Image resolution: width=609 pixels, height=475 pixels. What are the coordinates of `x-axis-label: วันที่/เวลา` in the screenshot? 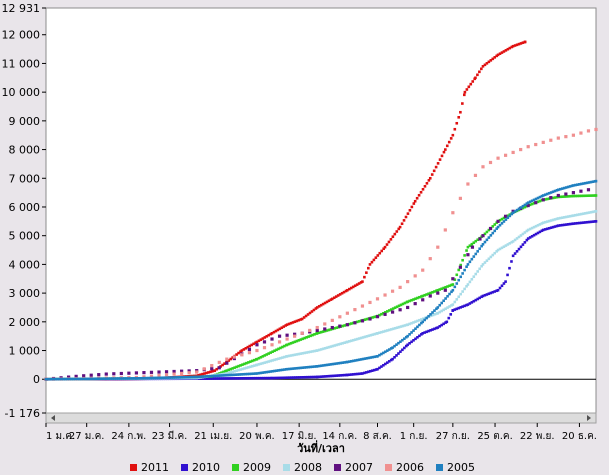 It's located at (321, 447).